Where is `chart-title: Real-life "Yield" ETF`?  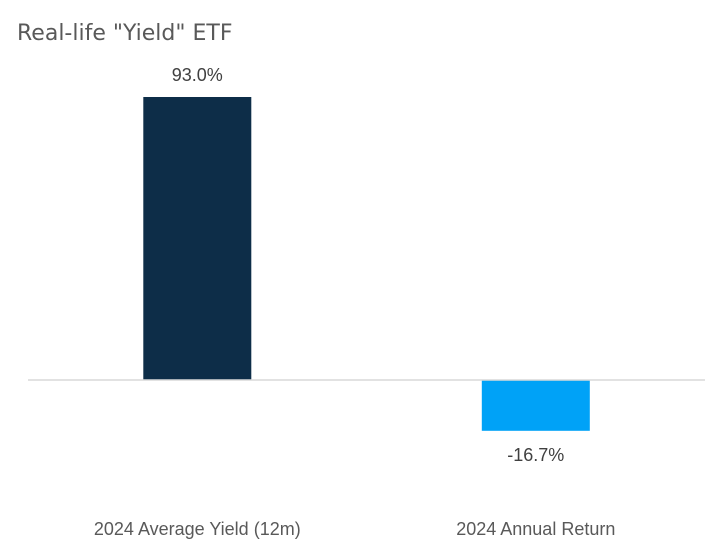
chart-title: Real-life "Yield" ETF is located at coordinates (124, 33).